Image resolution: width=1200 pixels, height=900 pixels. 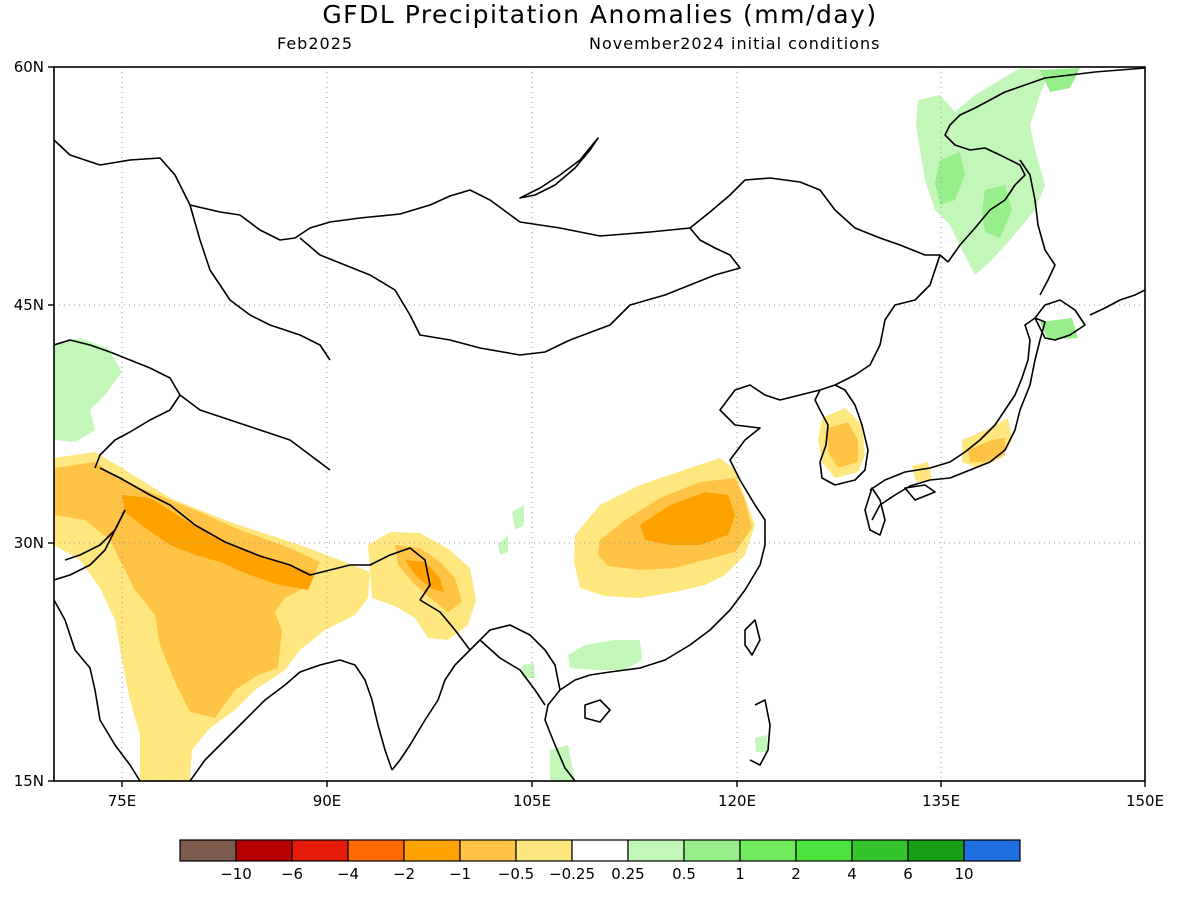 I want to click on wet-area-okhotsk-light, so click(x=983, y=171).